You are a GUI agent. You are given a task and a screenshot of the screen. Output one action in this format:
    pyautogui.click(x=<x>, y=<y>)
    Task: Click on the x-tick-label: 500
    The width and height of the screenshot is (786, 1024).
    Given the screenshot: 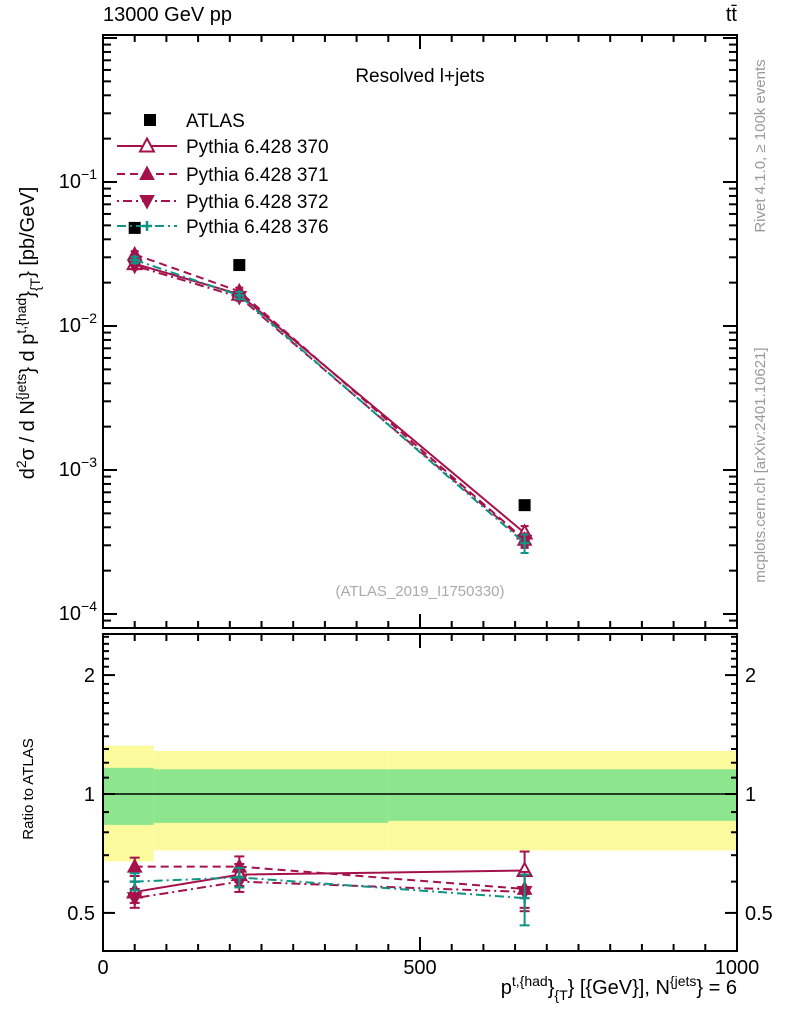 What is the action you would take?
    pyautogui.click(x=419, y=968)
    